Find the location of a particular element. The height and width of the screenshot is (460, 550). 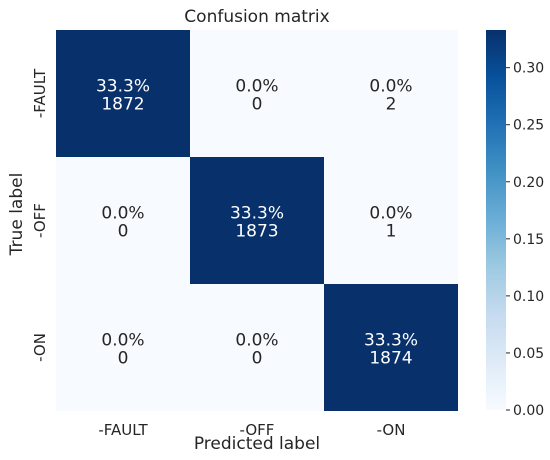

y-tick-label: -ON is located at coordinates (40, 347).